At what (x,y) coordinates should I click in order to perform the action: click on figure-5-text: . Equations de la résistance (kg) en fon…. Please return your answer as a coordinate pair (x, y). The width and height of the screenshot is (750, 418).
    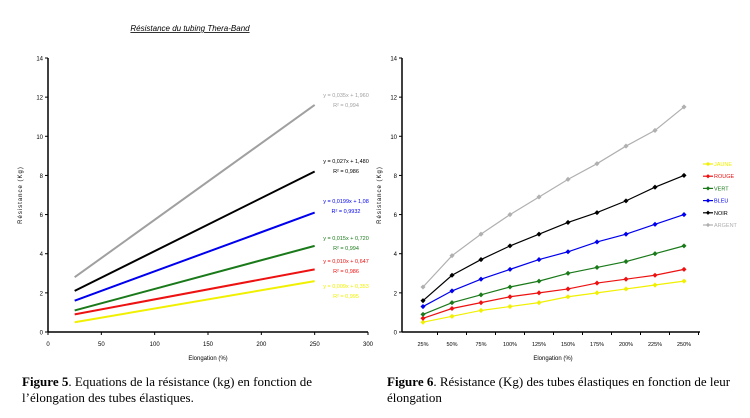
    Looking at the image, I should click on (167, 389).